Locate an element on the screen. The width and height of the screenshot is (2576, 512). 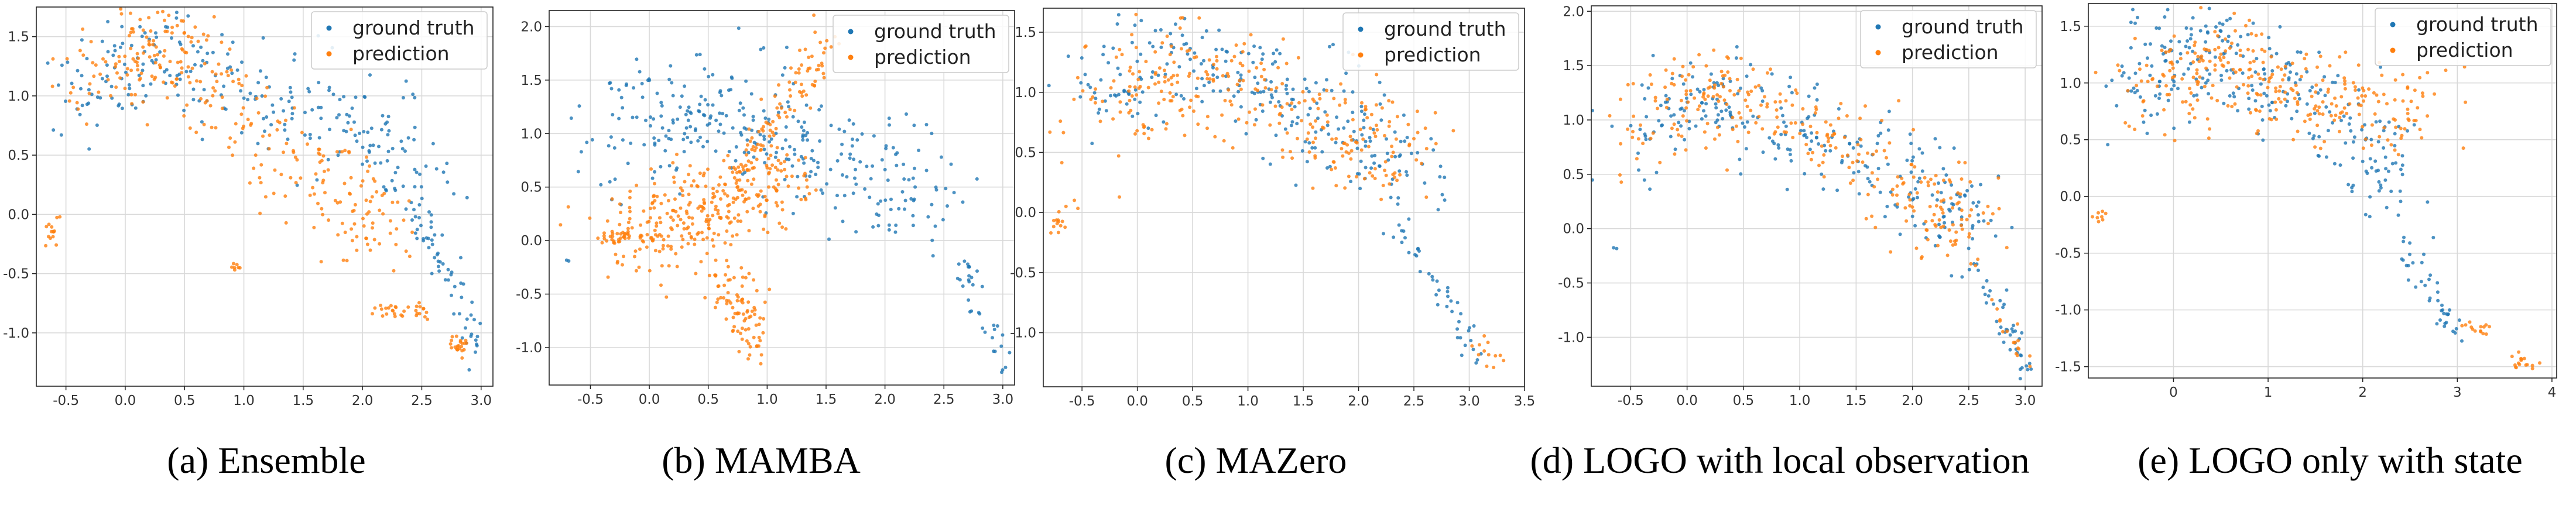
series-ground-truth is located at coordinates (1811, 213).